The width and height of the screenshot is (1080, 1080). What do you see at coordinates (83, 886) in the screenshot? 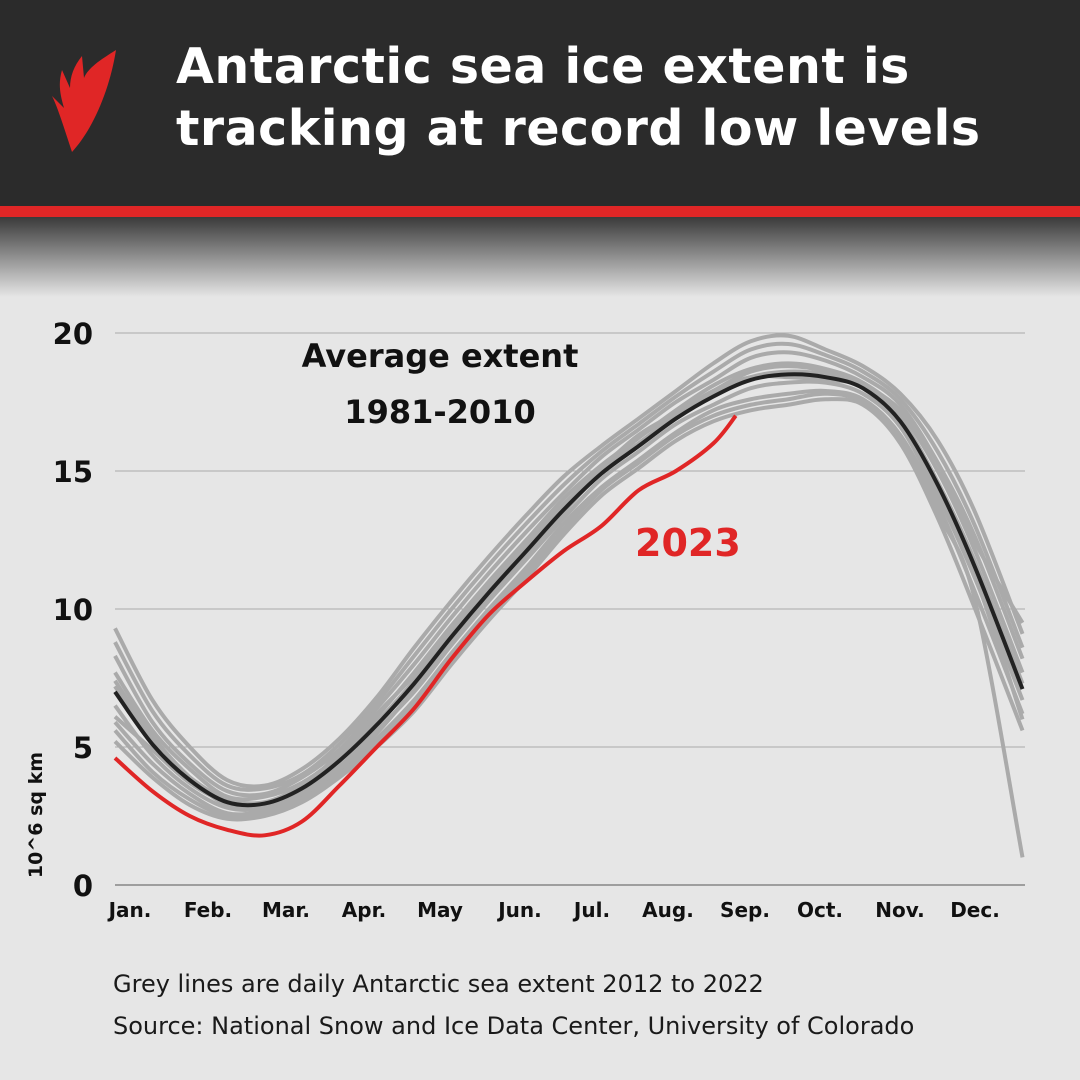
I see `y-tick-label: 0` at bounding box center [83, 886].